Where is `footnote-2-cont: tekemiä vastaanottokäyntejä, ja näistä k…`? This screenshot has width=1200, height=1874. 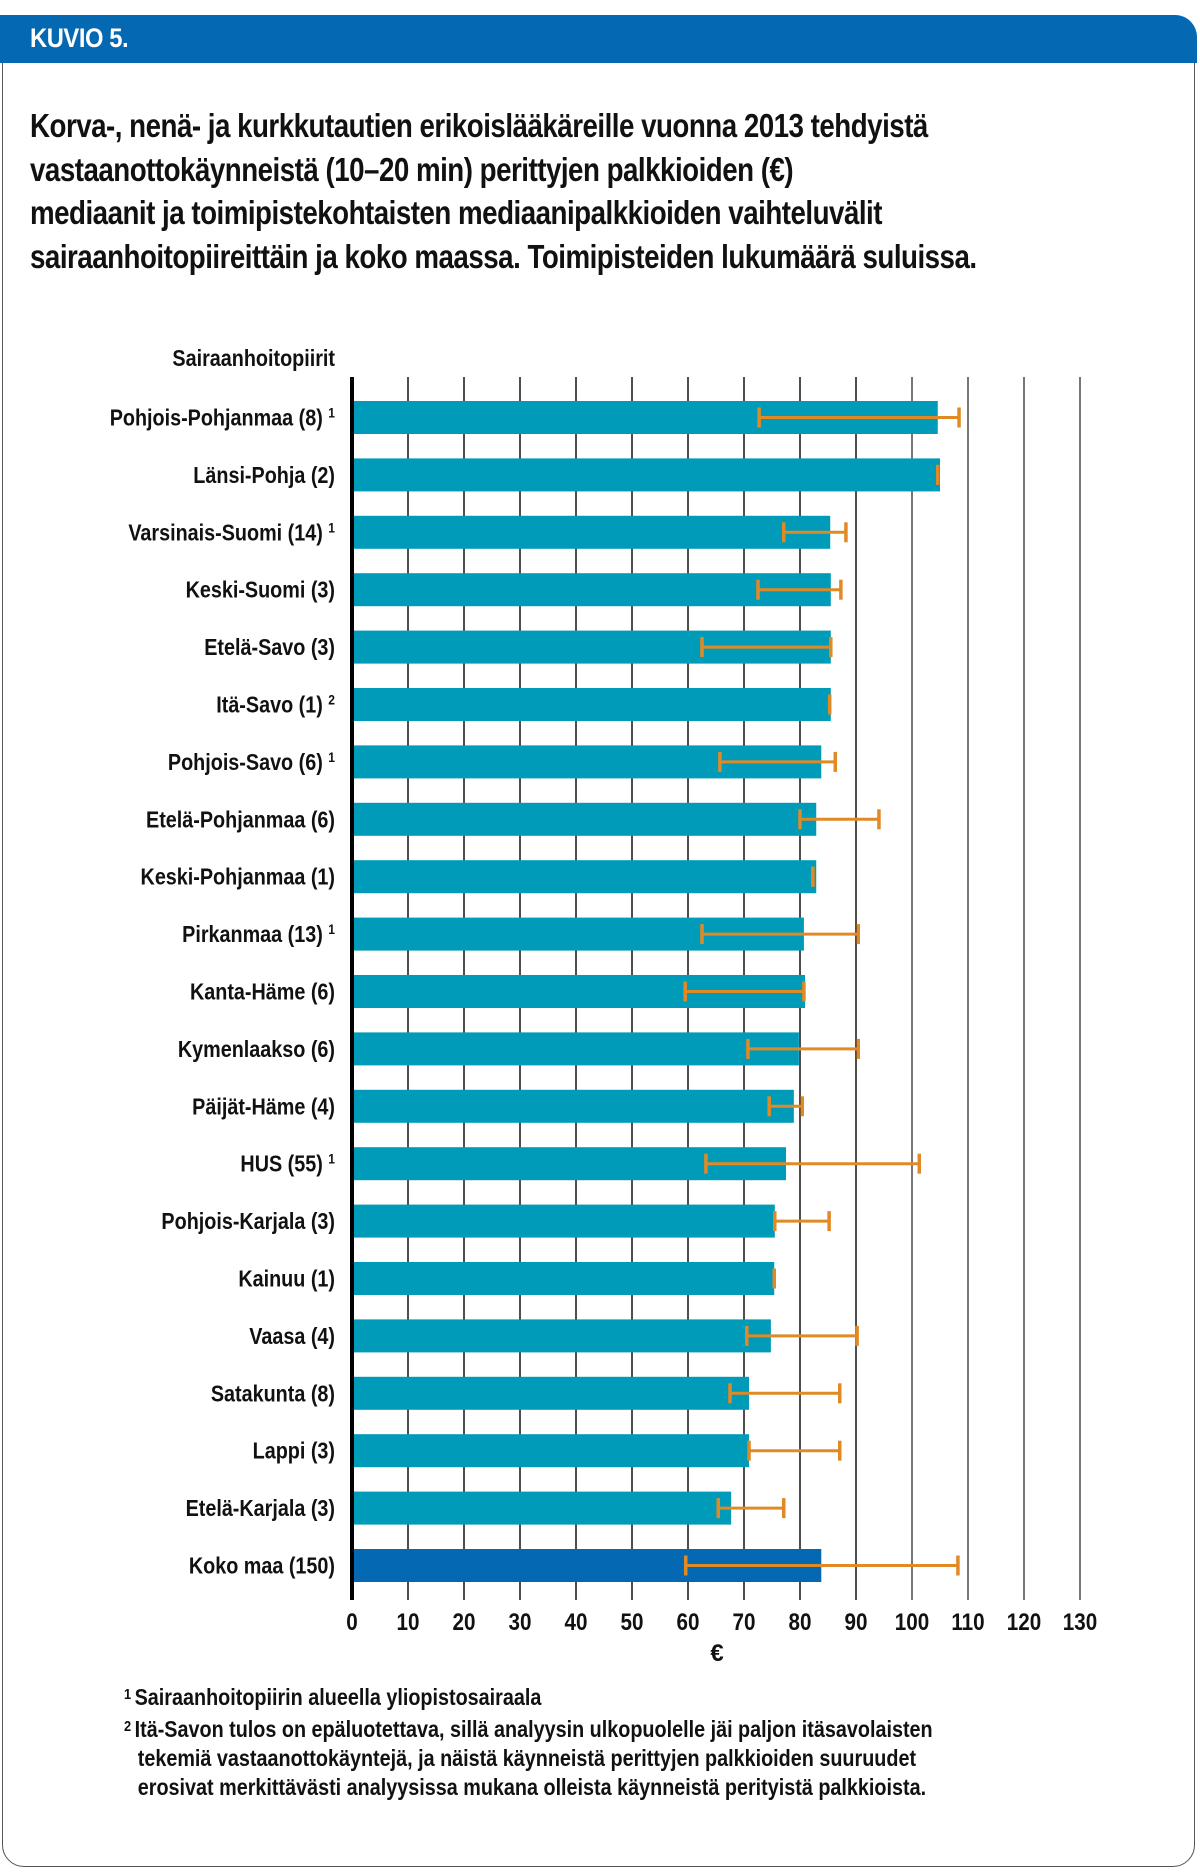
footnote-2-cont: tekemiä vastaanottokäyntejä, ja näistä k… is located at coordinates (527, 1758).